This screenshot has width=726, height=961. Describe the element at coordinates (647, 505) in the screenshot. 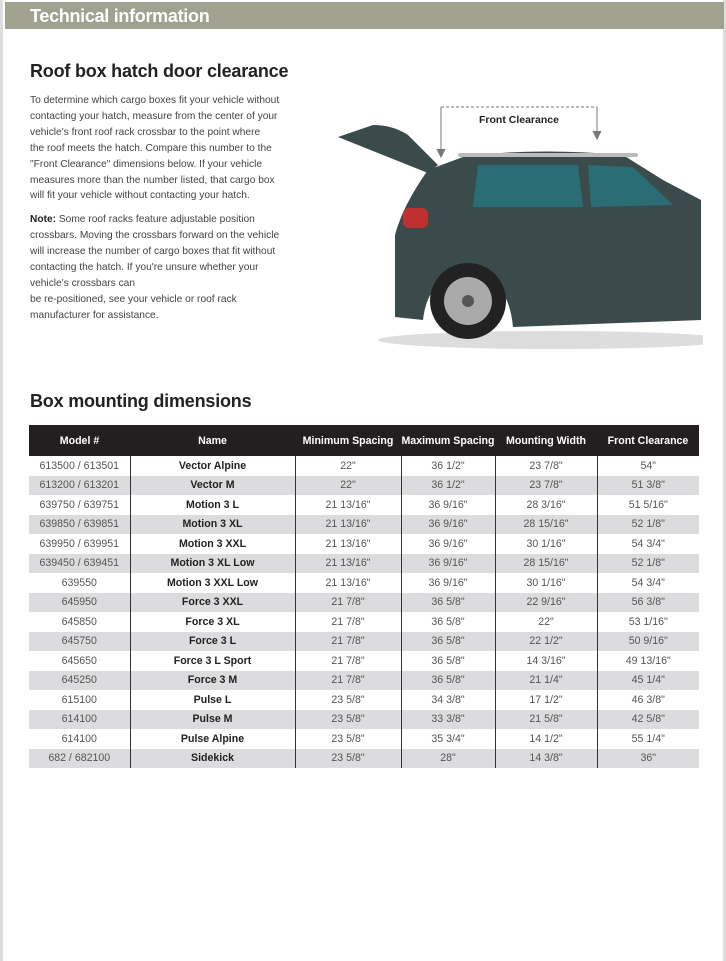

I see `table-cell: 51 5/16"` at that location.